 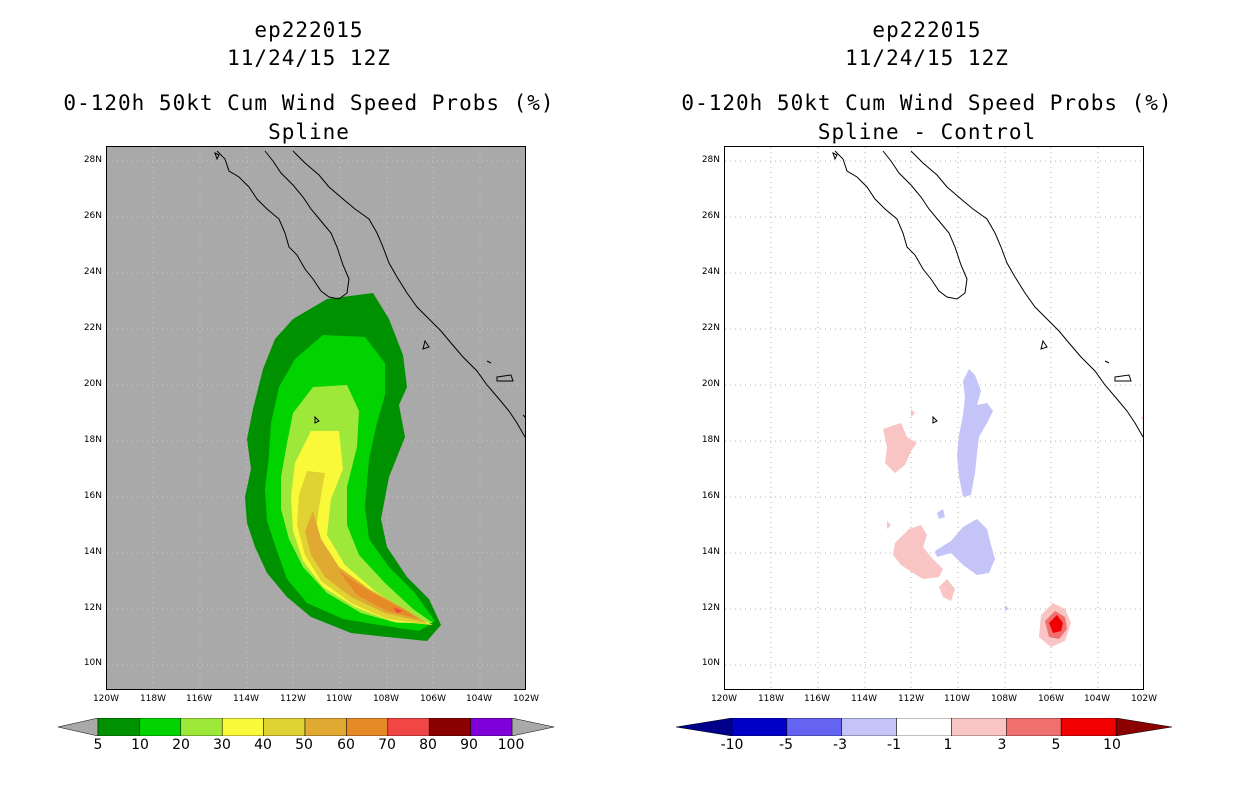 I want to click on right-ylabel: 18N, so click(x=710, y=440).